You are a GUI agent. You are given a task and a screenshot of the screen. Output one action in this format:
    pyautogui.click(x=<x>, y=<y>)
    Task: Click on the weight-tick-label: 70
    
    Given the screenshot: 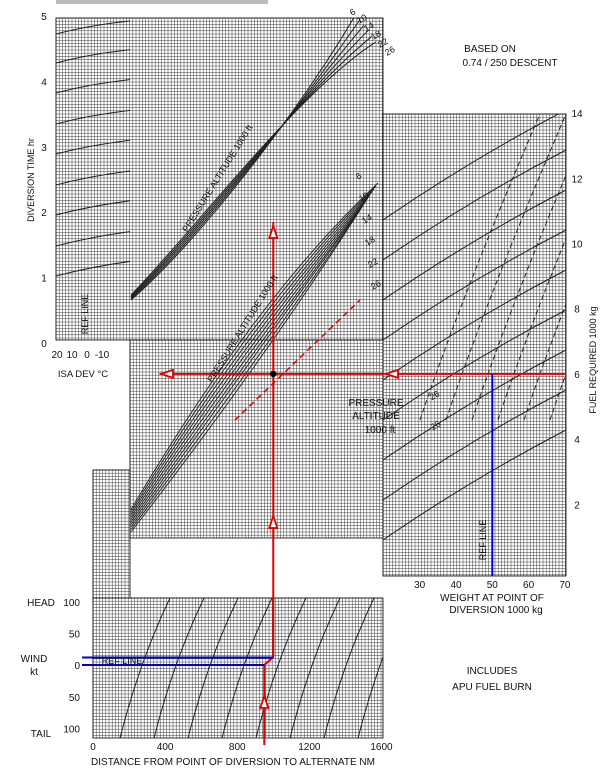 What is the action you would take?
    pyautogui.click(x=565, y=585)
    